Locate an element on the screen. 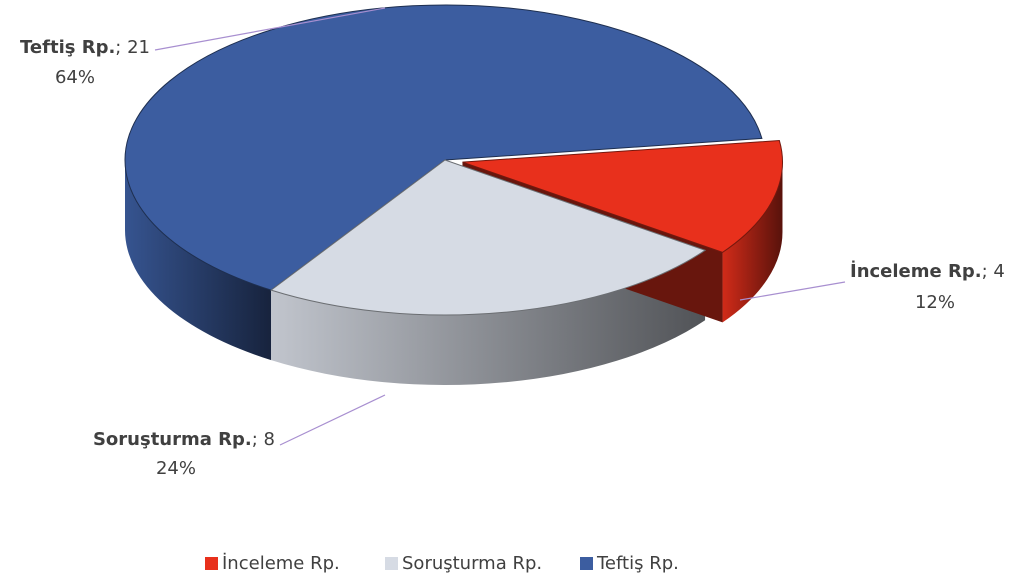 The height and width of the screenshot is (576, 1033). percent-label: 64% is located at coordinates (75, 77).